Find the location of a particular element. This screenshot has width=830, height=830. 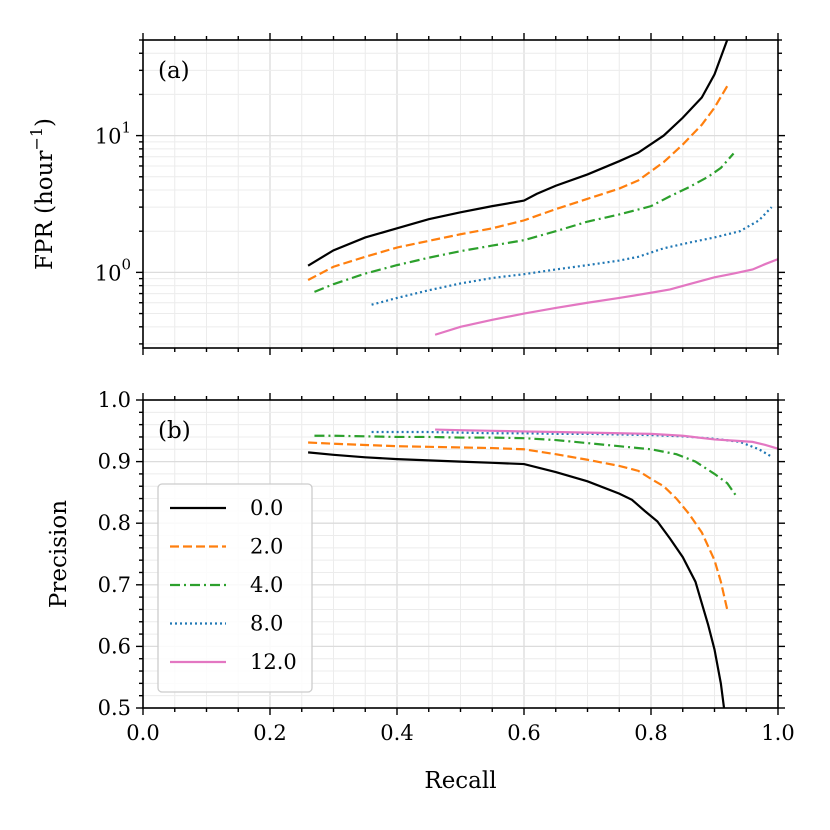

legend: 0.0 2.0 4.0 8.0 12.0 is located at coordinates (235, 588).